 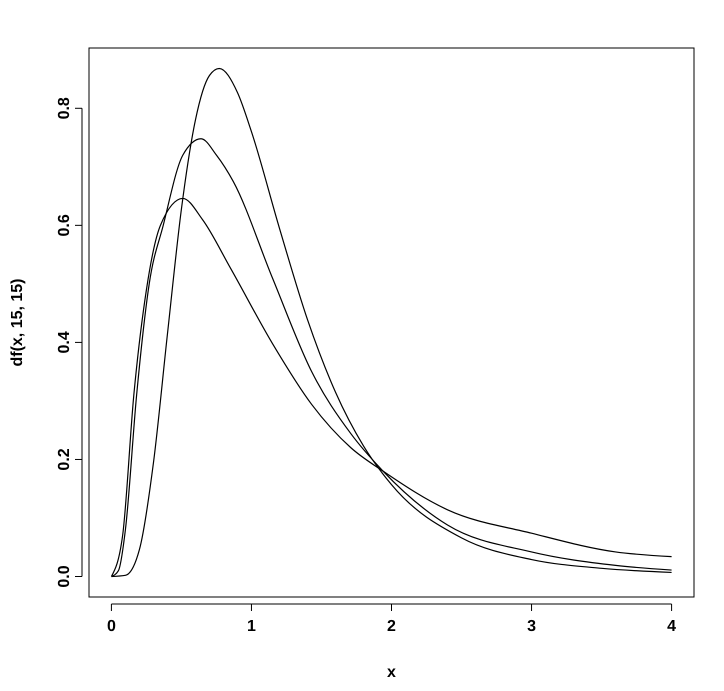 What do you see at coordinates (531, 626) in the screenshot?
I see `x-tick-label: 3` at bounding box center [531, 626].